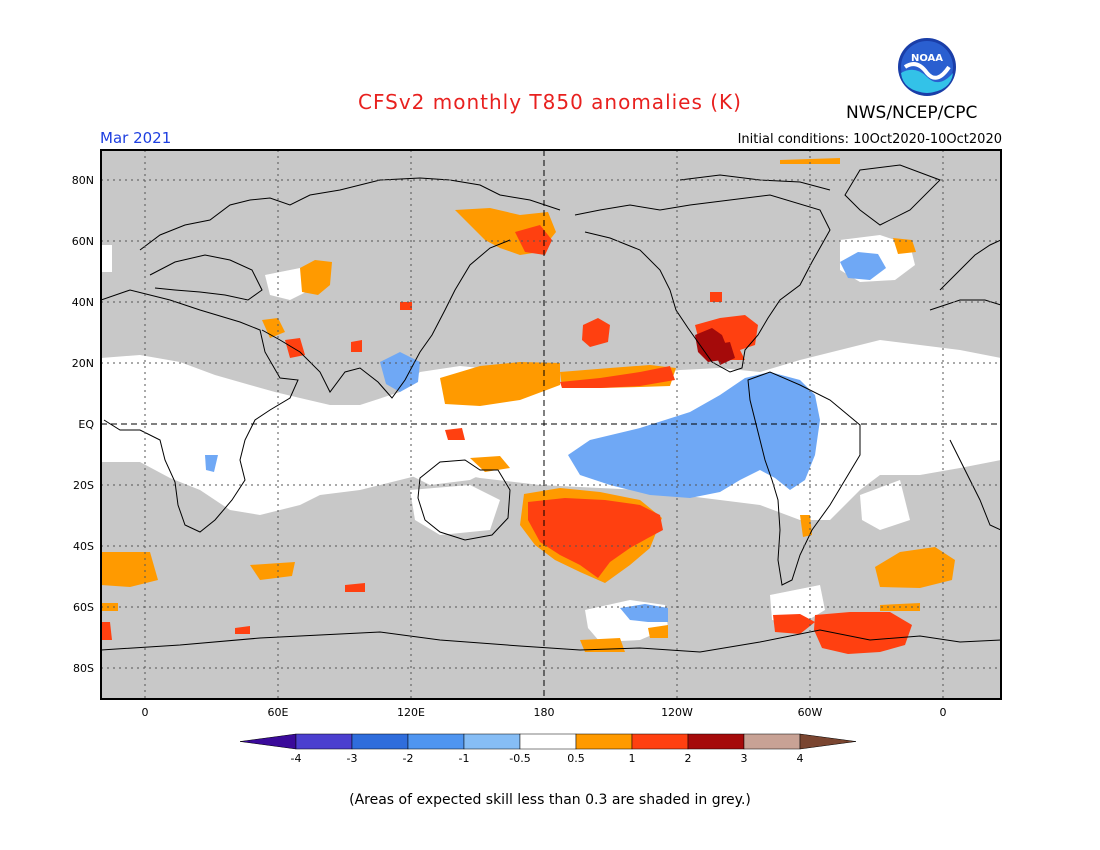  Describe the element at coordinates (83, 607) in the screenshot. I see `lat-label: 60S` at that location.